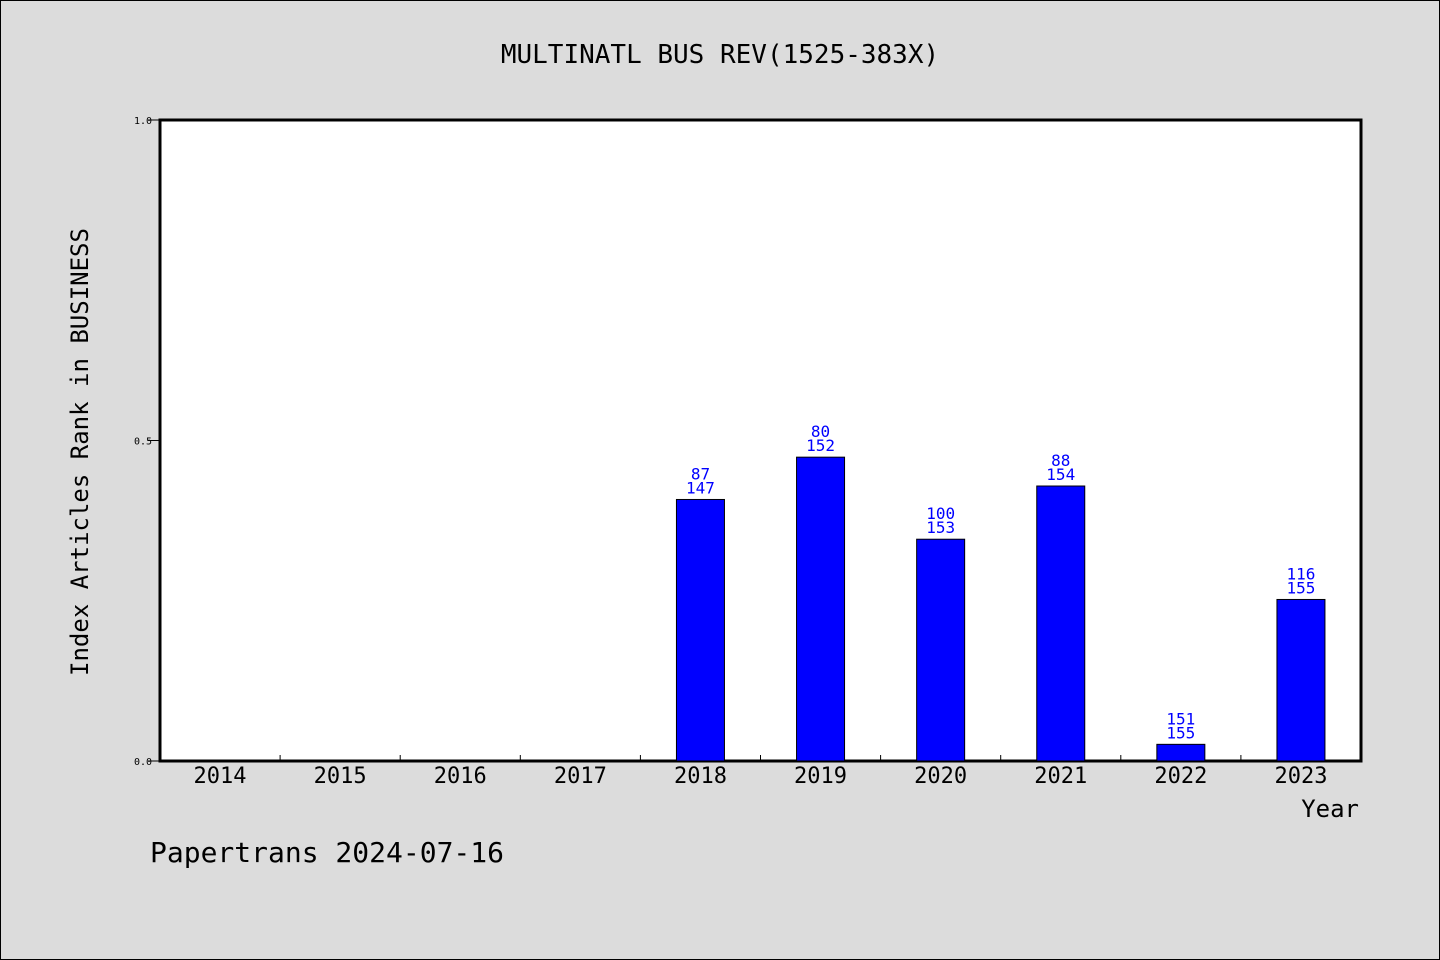  What do you see at coordinates (1180, 718) in the screenshot?
I see `bar-rank-label: 151` at bounding box center [1180, 718].